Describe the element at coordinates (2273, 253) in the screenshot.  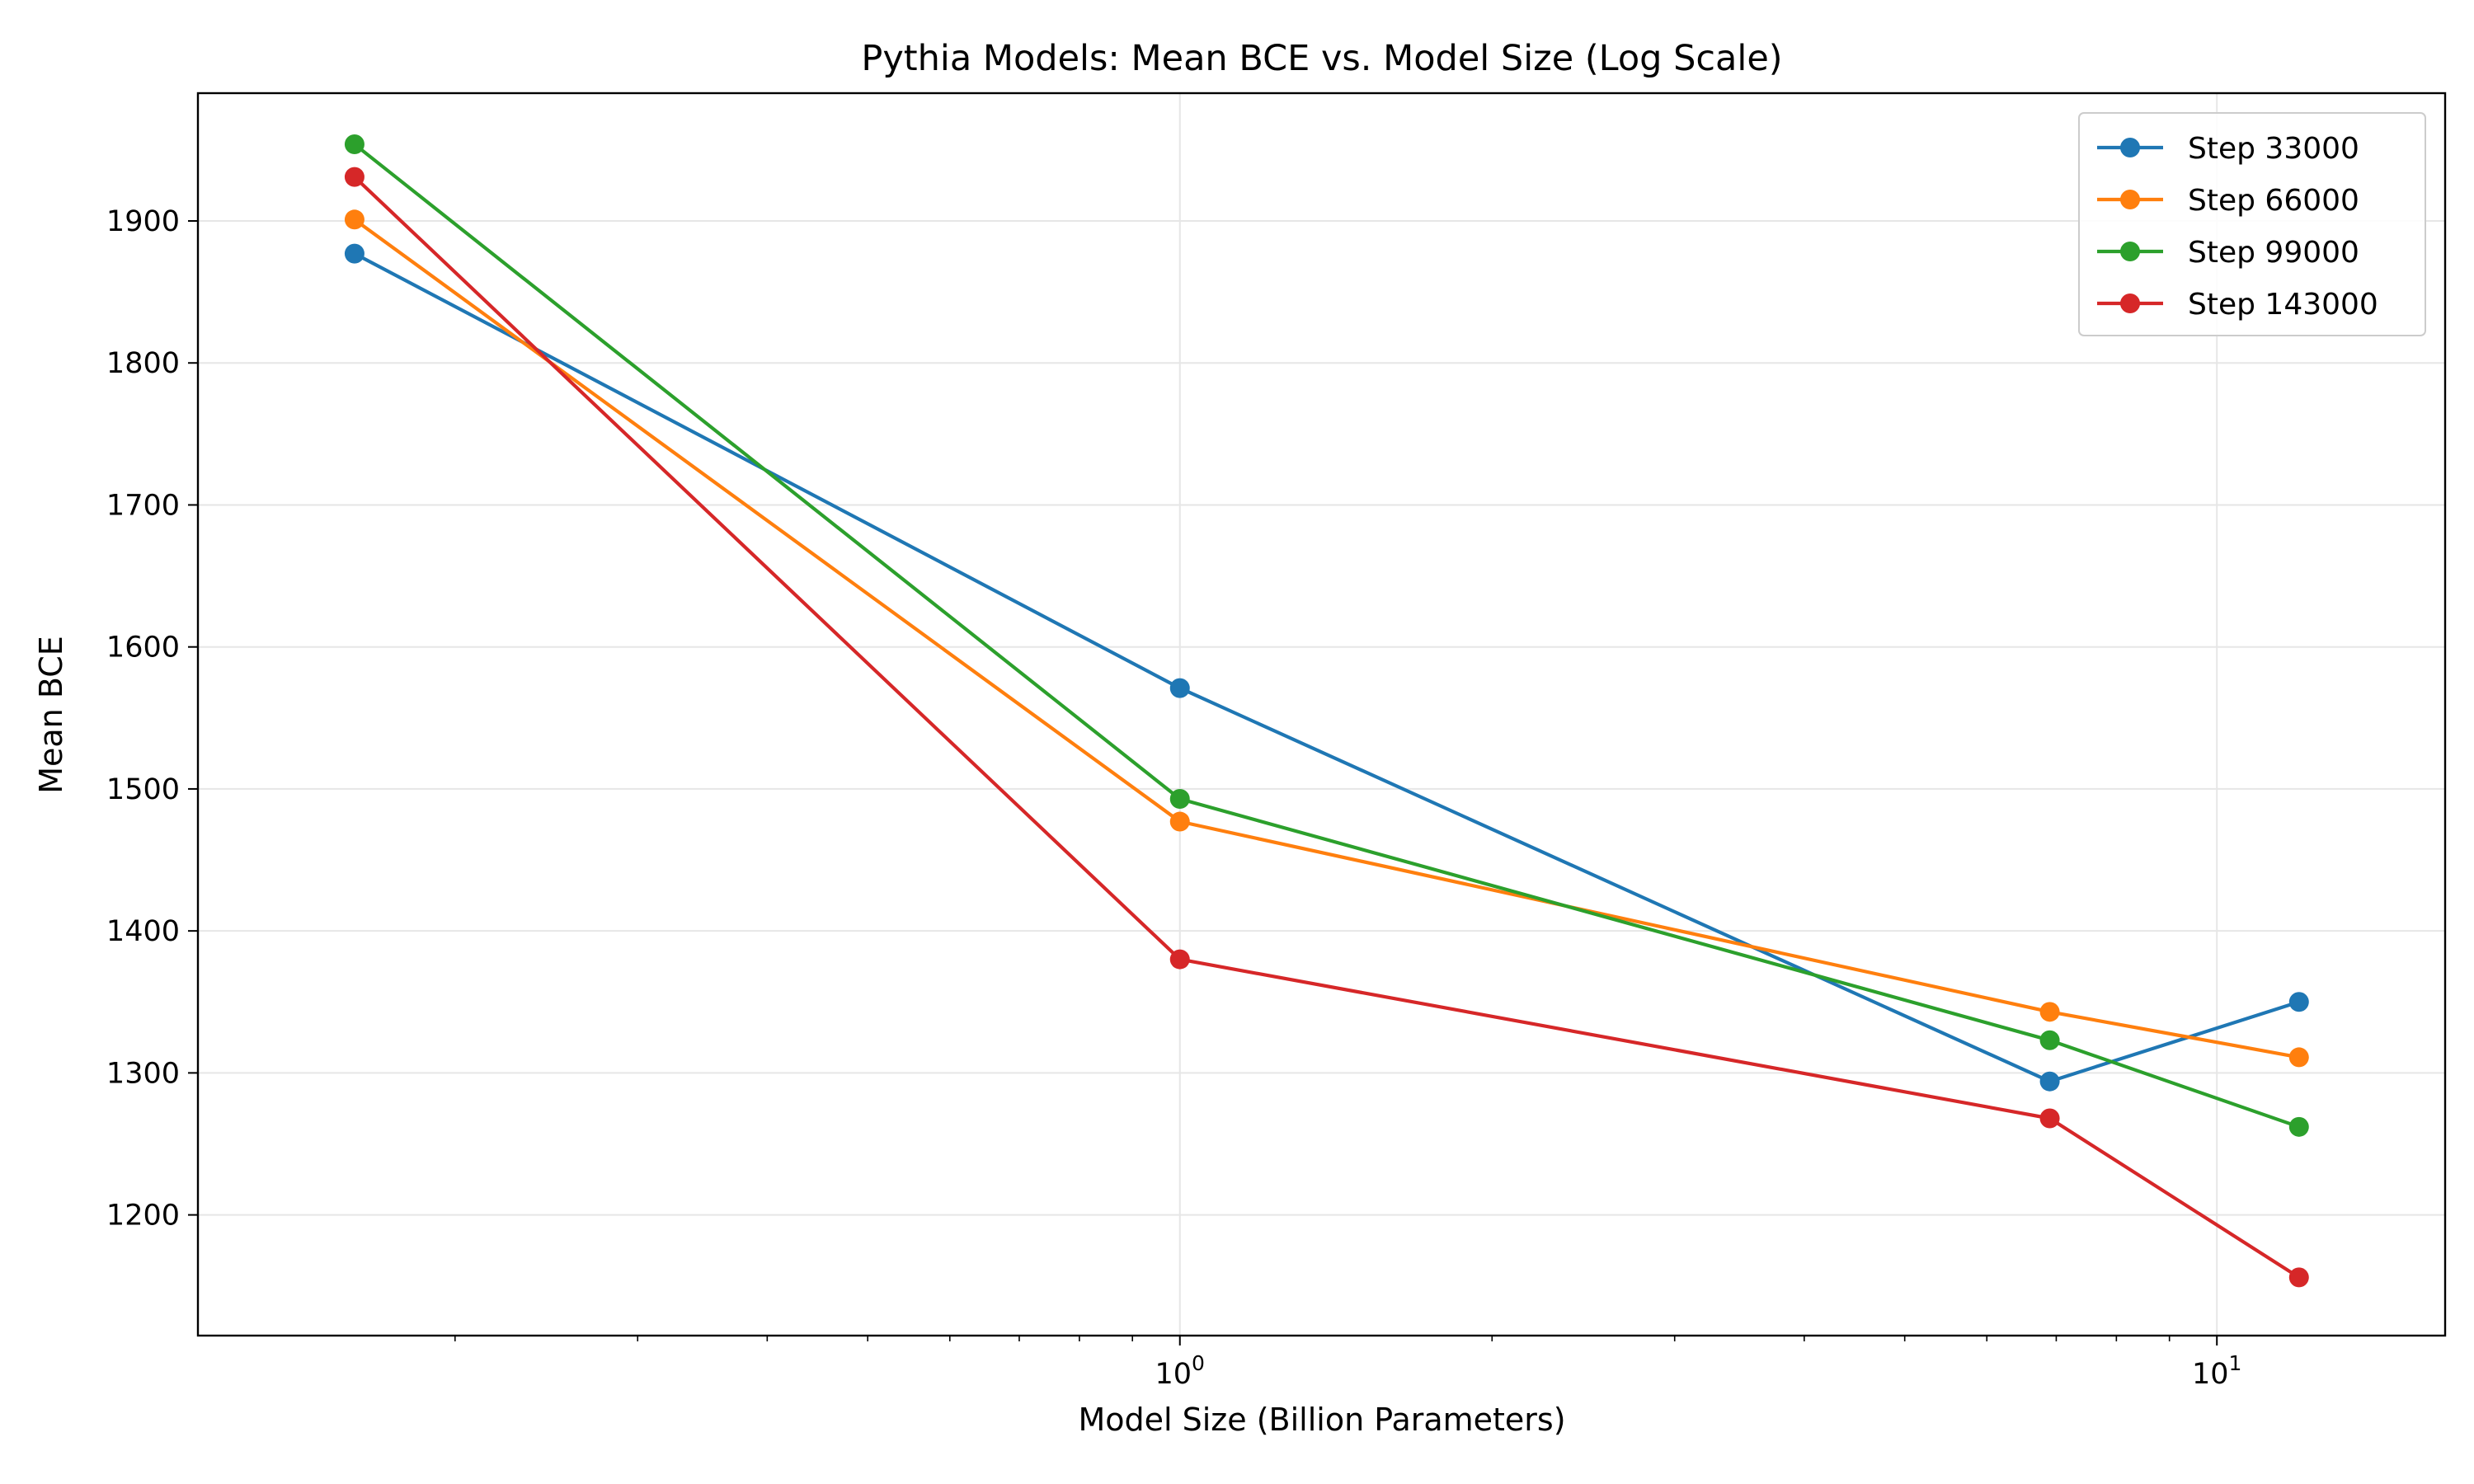
I see `legend-label: Step 99000` at that location.